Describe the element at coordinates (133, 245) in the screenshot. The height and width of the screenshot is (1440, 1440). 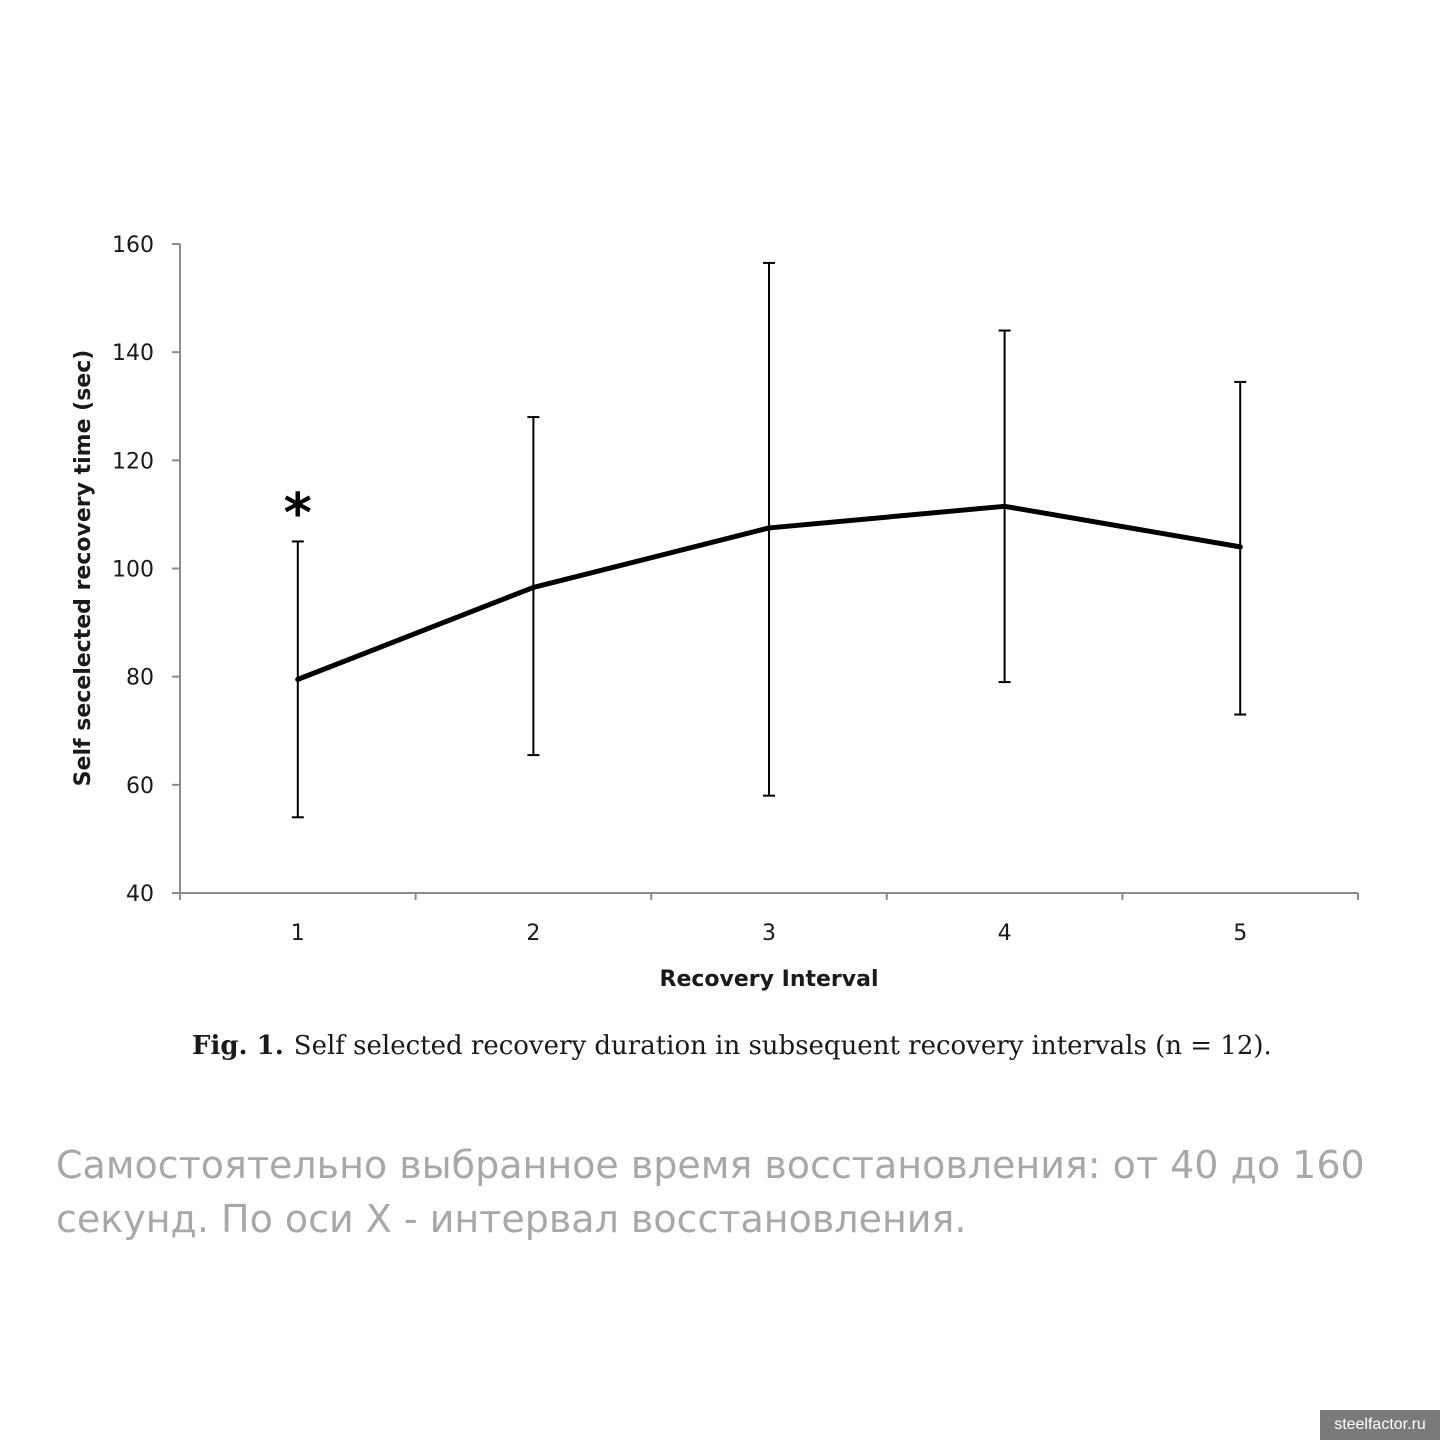
I see `y-tick-label: 160` at that location.